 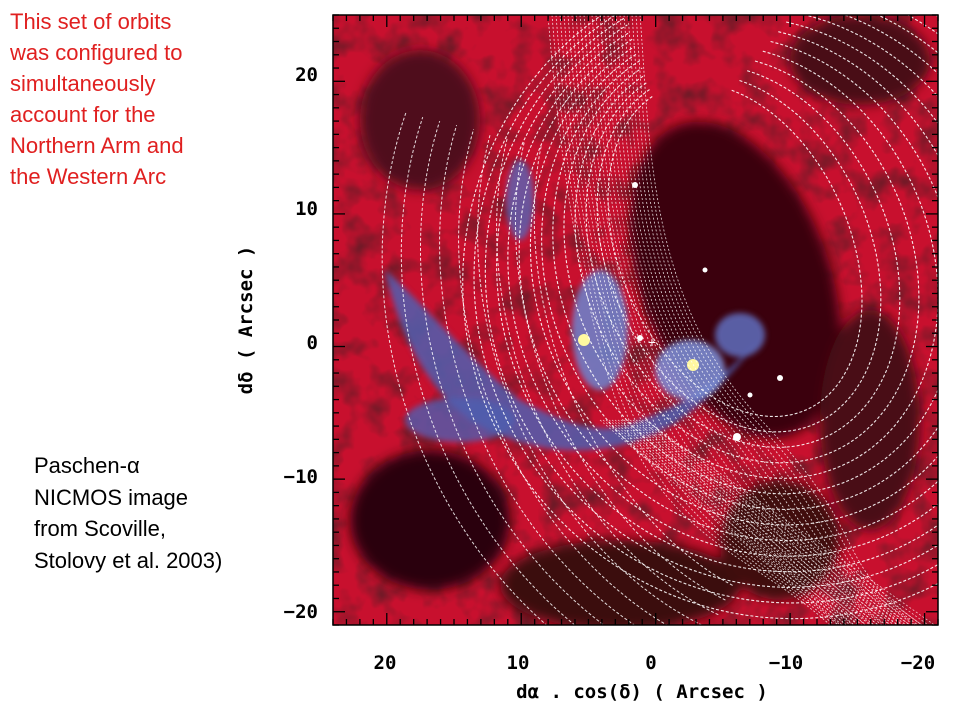 What do you see at coordinates (96, 52) in the screenshot?
I see `annotation-orbits-line: was configured to` at bounding box center [96, 52].